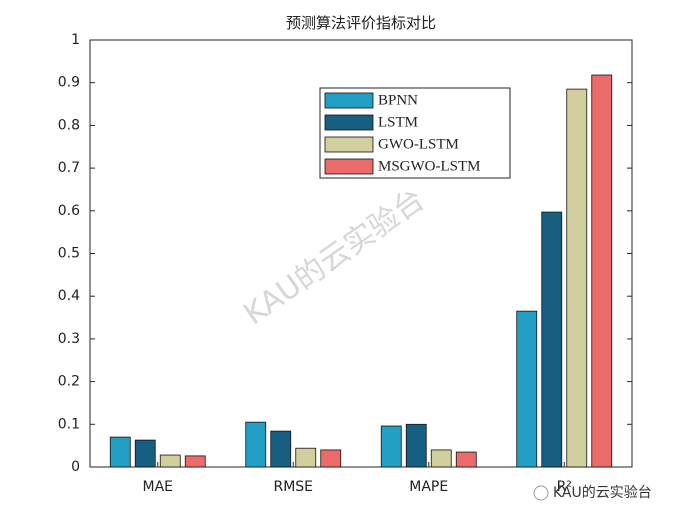 This screenshot has height=525, width=700. What do you see at coordinates (541, 493) in the screenshot?
I see `watermark-icon` at bounding box center [541, 493].